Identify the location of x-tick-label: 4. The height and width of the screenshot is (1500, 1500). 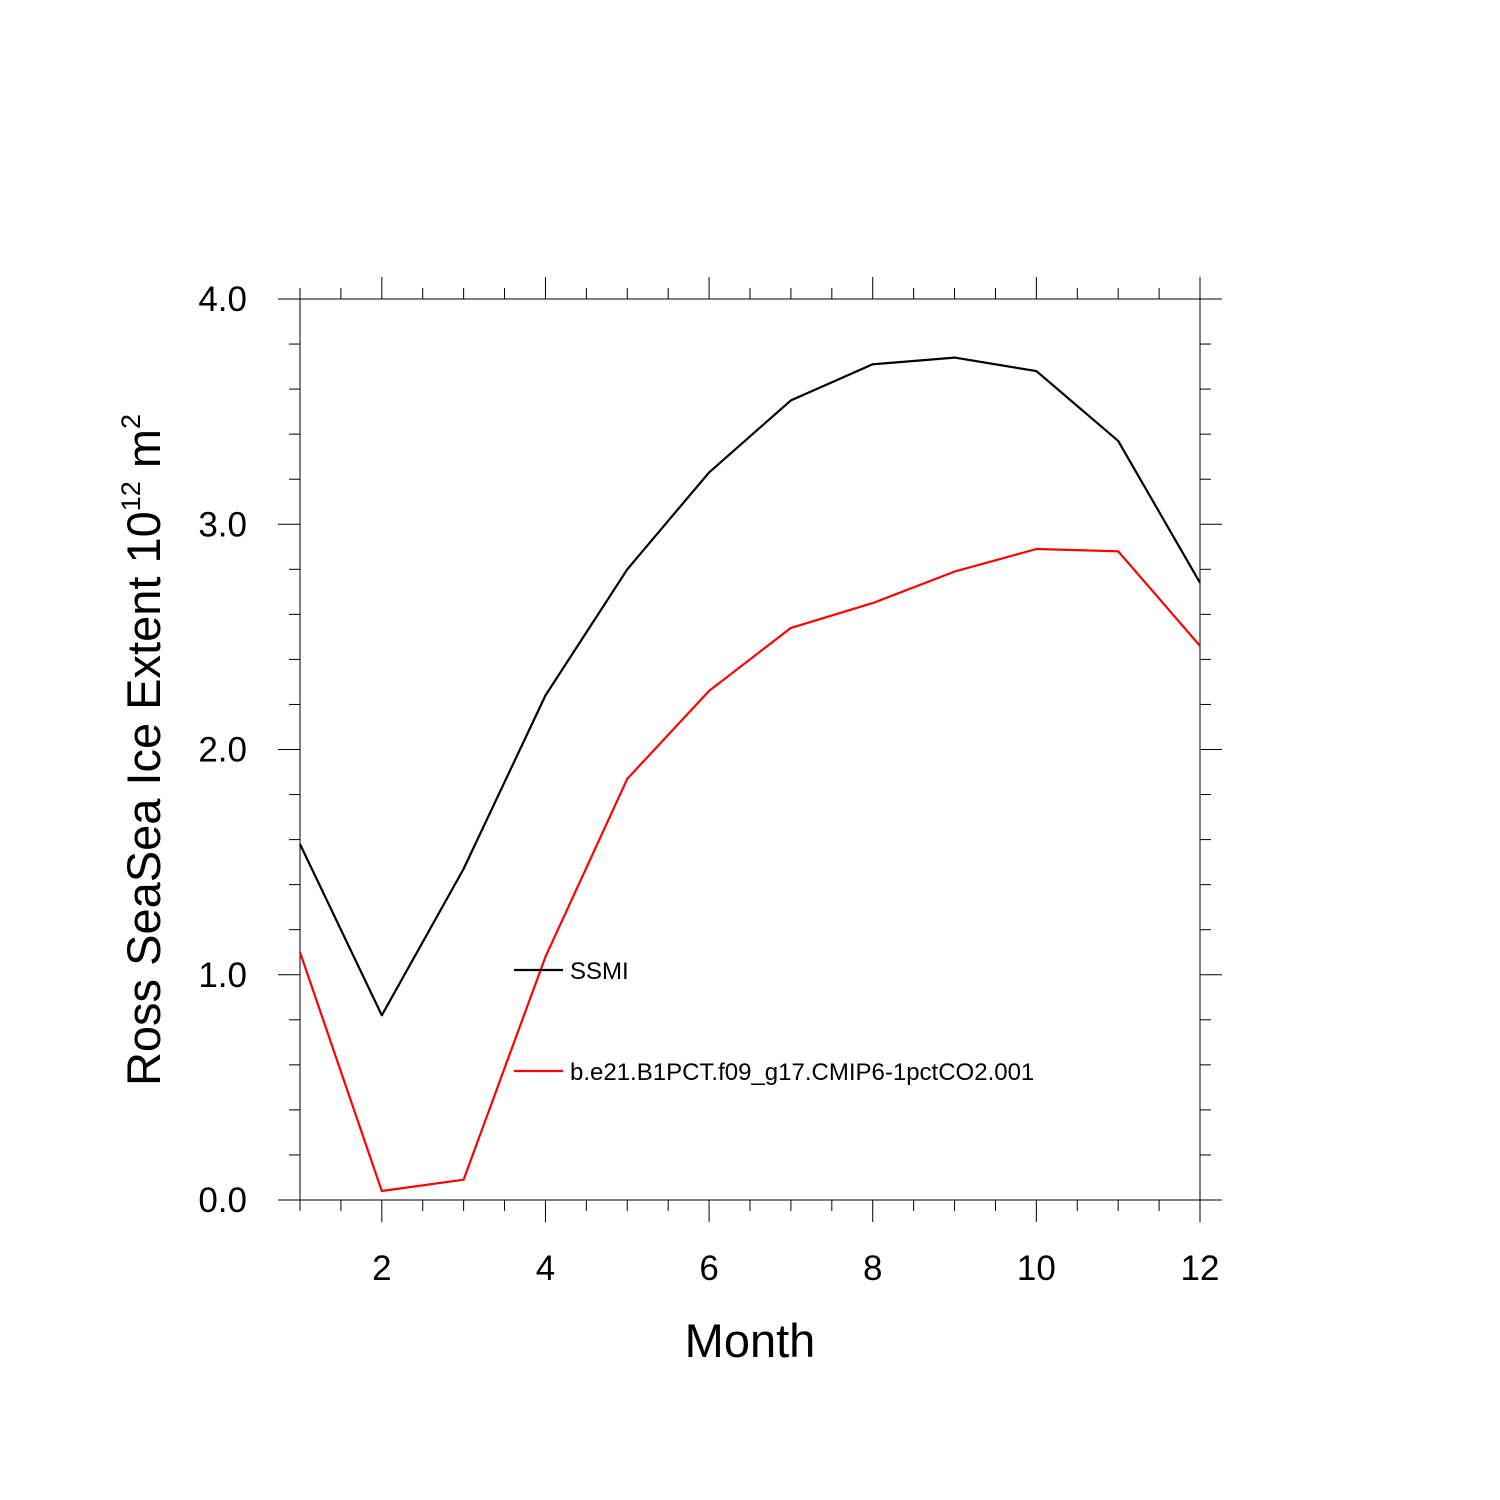
(545, 1268).